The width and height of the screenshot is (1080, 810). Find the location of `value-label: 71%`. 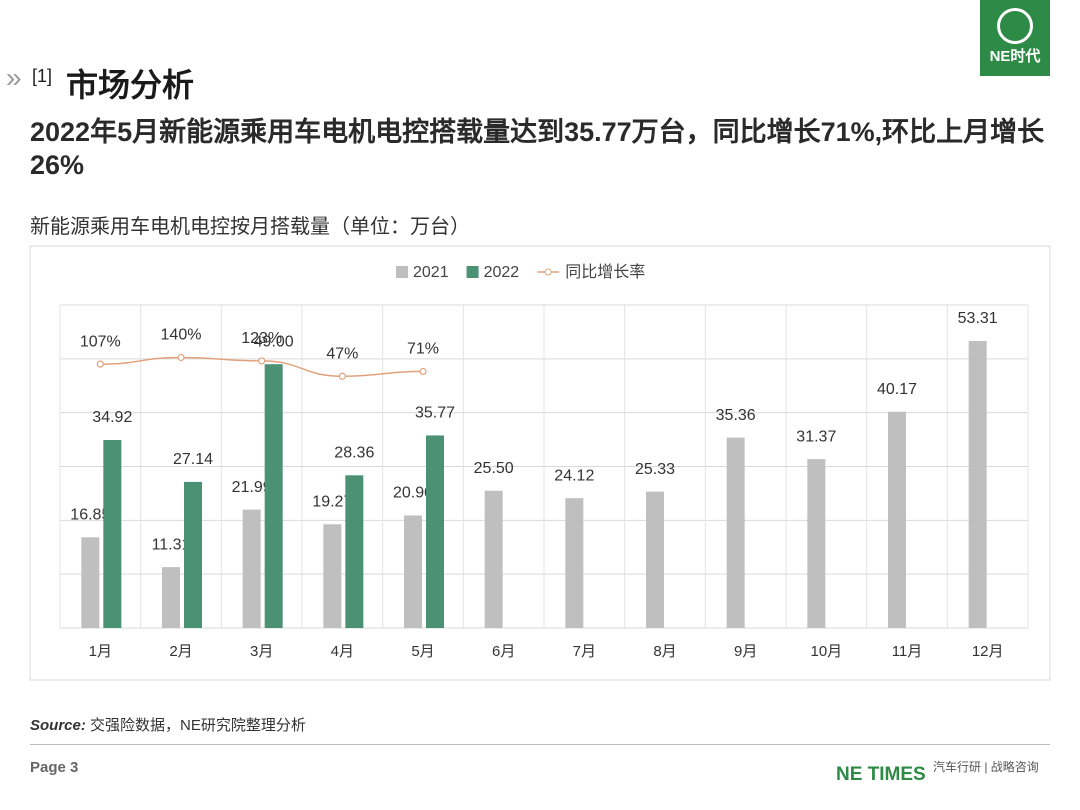

value-label: 71% is located at coordinates (423, 349).